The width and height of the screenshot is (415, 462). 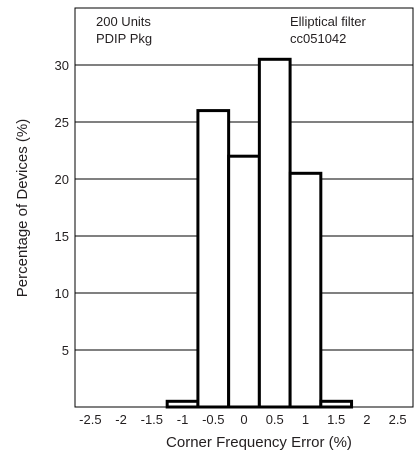 I want to click on annotation-package: PDIP Pkg, so click(x=124, y=38).